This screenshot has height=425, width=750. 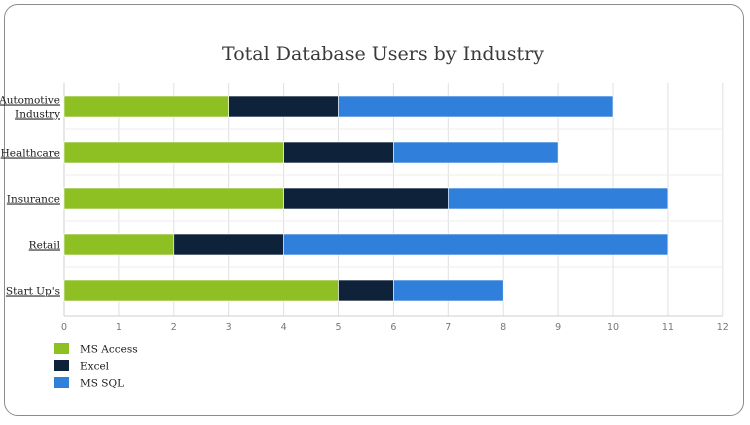 What do you see at coordinates (102, 384) in the screenshot?
I see `legend-label-ms-sql: MS SQL` at bounding box center [102, 384].